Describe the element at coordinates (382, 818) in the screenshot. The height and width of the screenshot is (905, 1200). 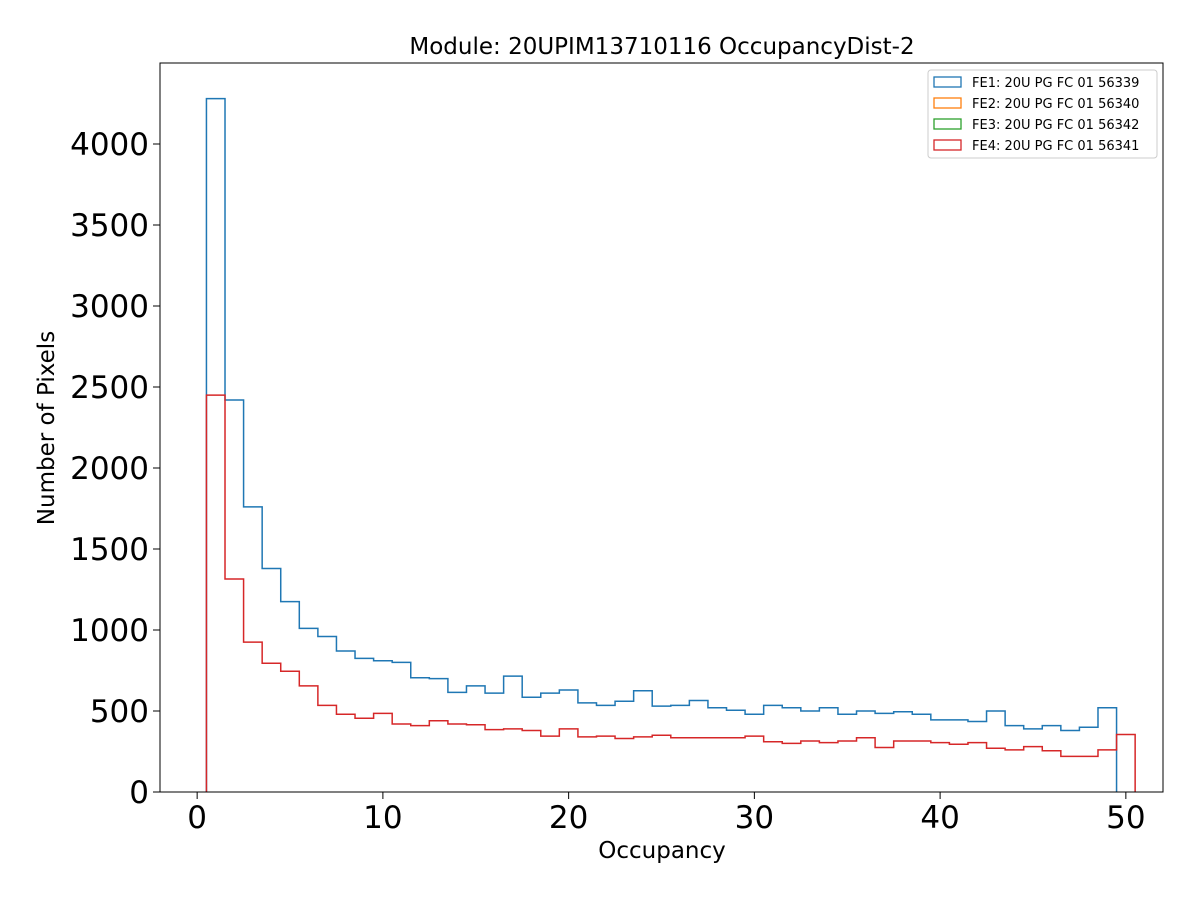
I see `x-tick-label: 10` at that location.